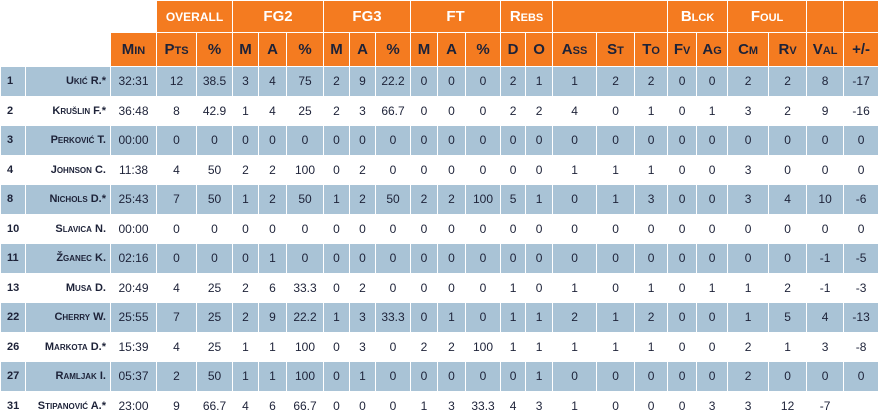 Image resolution: width=878 pixels, height=420 pixels. I want to click on stat-cell: 11:38, so click(133, 169).